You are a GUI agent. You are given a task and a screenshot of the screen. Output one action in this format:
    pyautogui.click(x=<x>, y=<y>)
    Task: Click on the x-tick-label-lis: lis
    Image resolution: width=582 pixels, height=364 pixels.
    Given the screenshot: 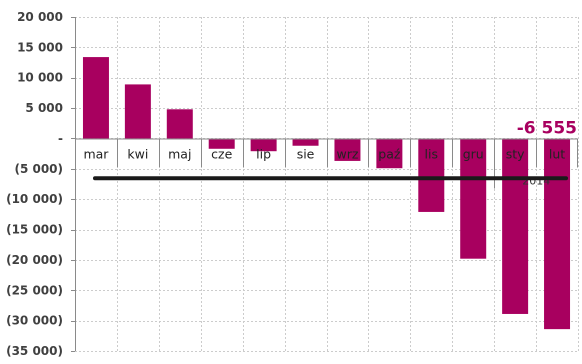 What is the action you would take?
    pyautogui.click(x=431, y=153)
    